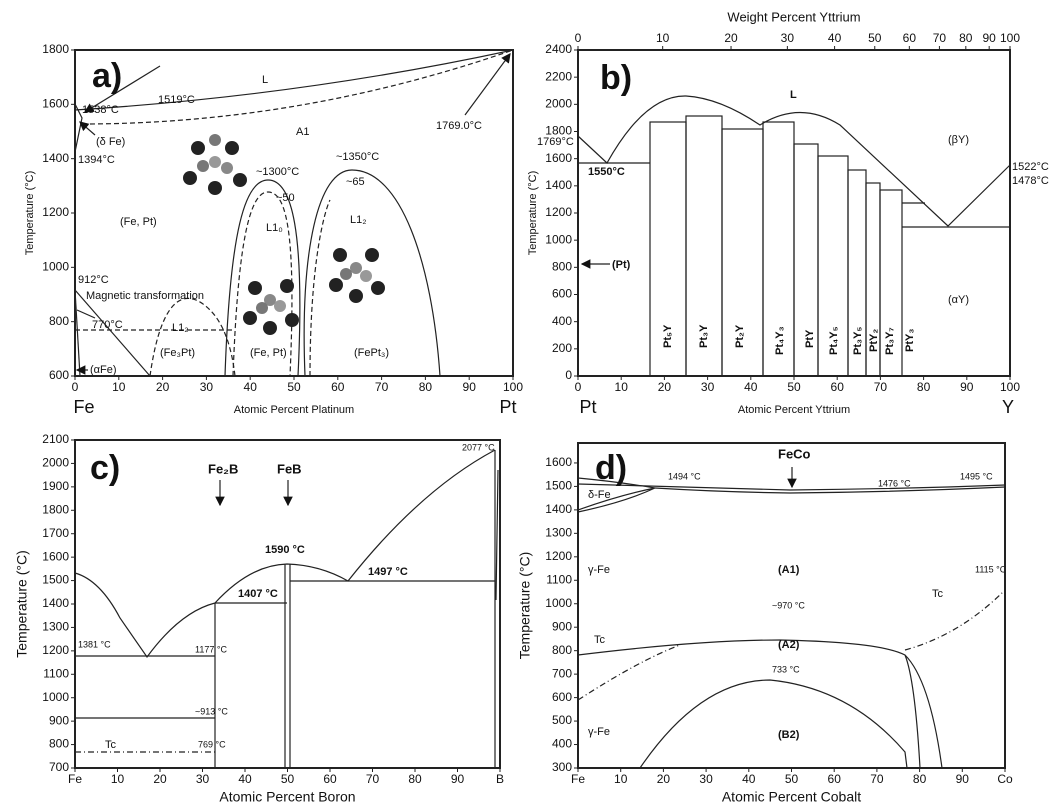 The height and width of the screenshot is (806, 1051). I want to click on annotation: ~65, so click(355, 182).